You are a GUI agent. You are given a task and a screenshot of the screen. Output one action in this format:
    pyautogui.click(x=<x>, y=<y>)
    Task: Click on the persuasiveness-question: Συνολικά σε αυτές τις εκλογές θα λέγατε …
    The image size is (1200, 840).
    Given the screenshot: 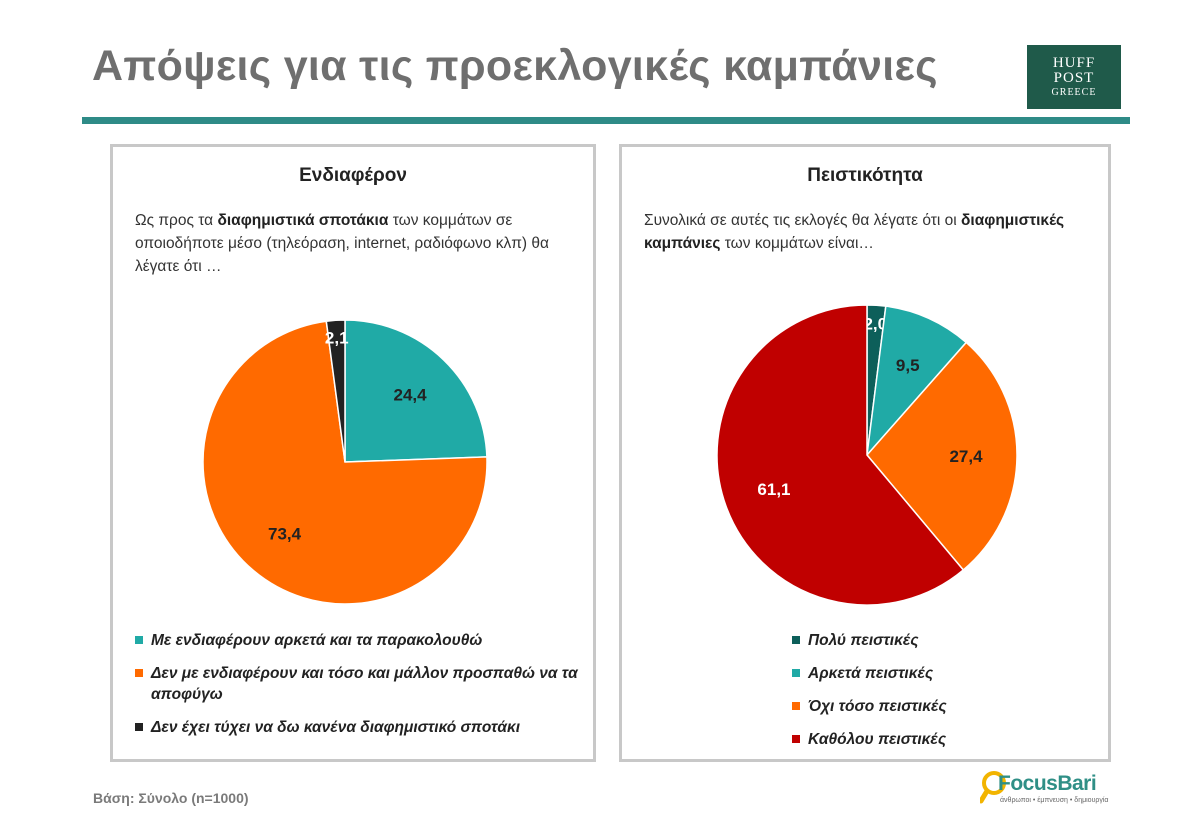 What is the action you would take?
    pyautogui.click(x=867, y=232)
    